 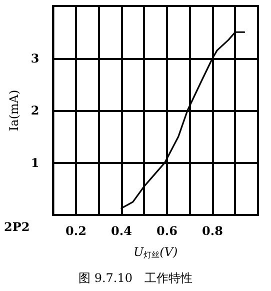 I want to click on y-tick-label: 3, so click(x=35, y=58).